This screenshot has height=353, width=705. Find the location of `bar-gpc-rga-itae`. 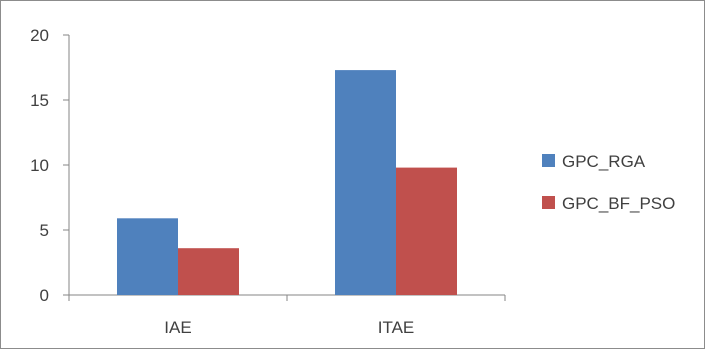

bar-gpc-rga-itae is located at coordinates (365, 182).